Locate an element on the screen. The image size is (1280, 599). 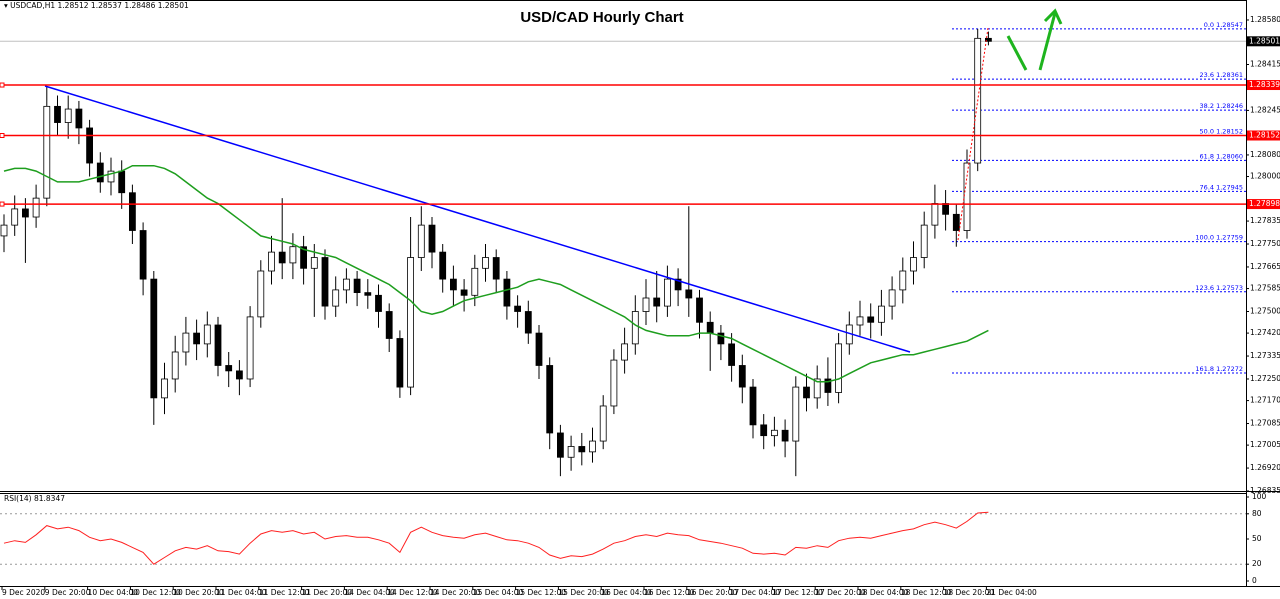
x-tick-label: 18 Dec 20:00 is located at coordinates (969, 592).